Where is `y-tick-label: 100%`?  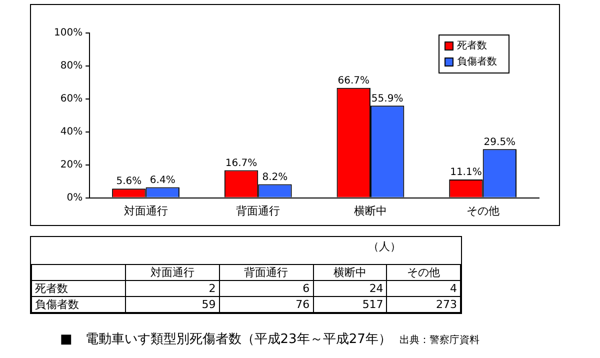 y-tick-label: 100% is located at coordinates (68, 33).